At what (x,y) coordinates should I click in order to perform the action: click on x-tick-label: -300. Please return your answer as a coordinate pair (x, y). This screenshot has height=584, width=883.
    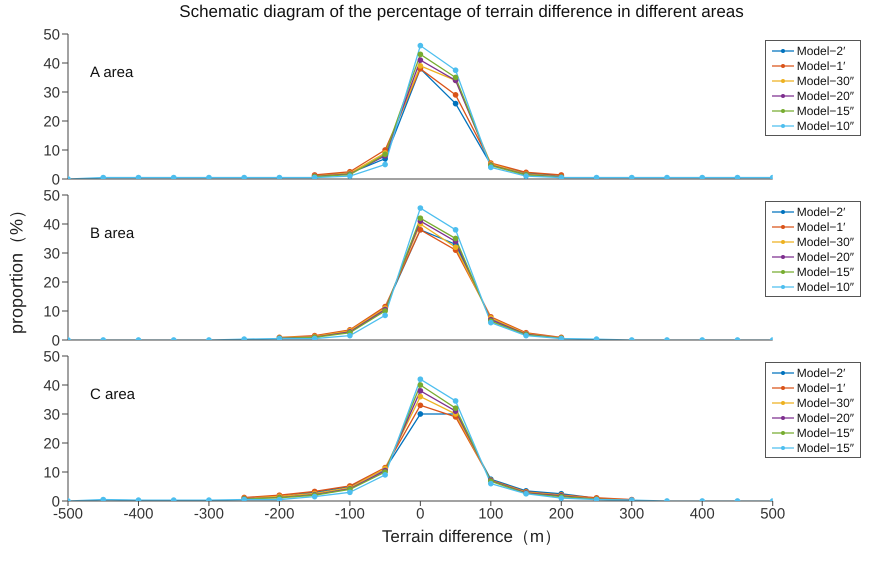
    Looking at the image, I should click on (209, 514).